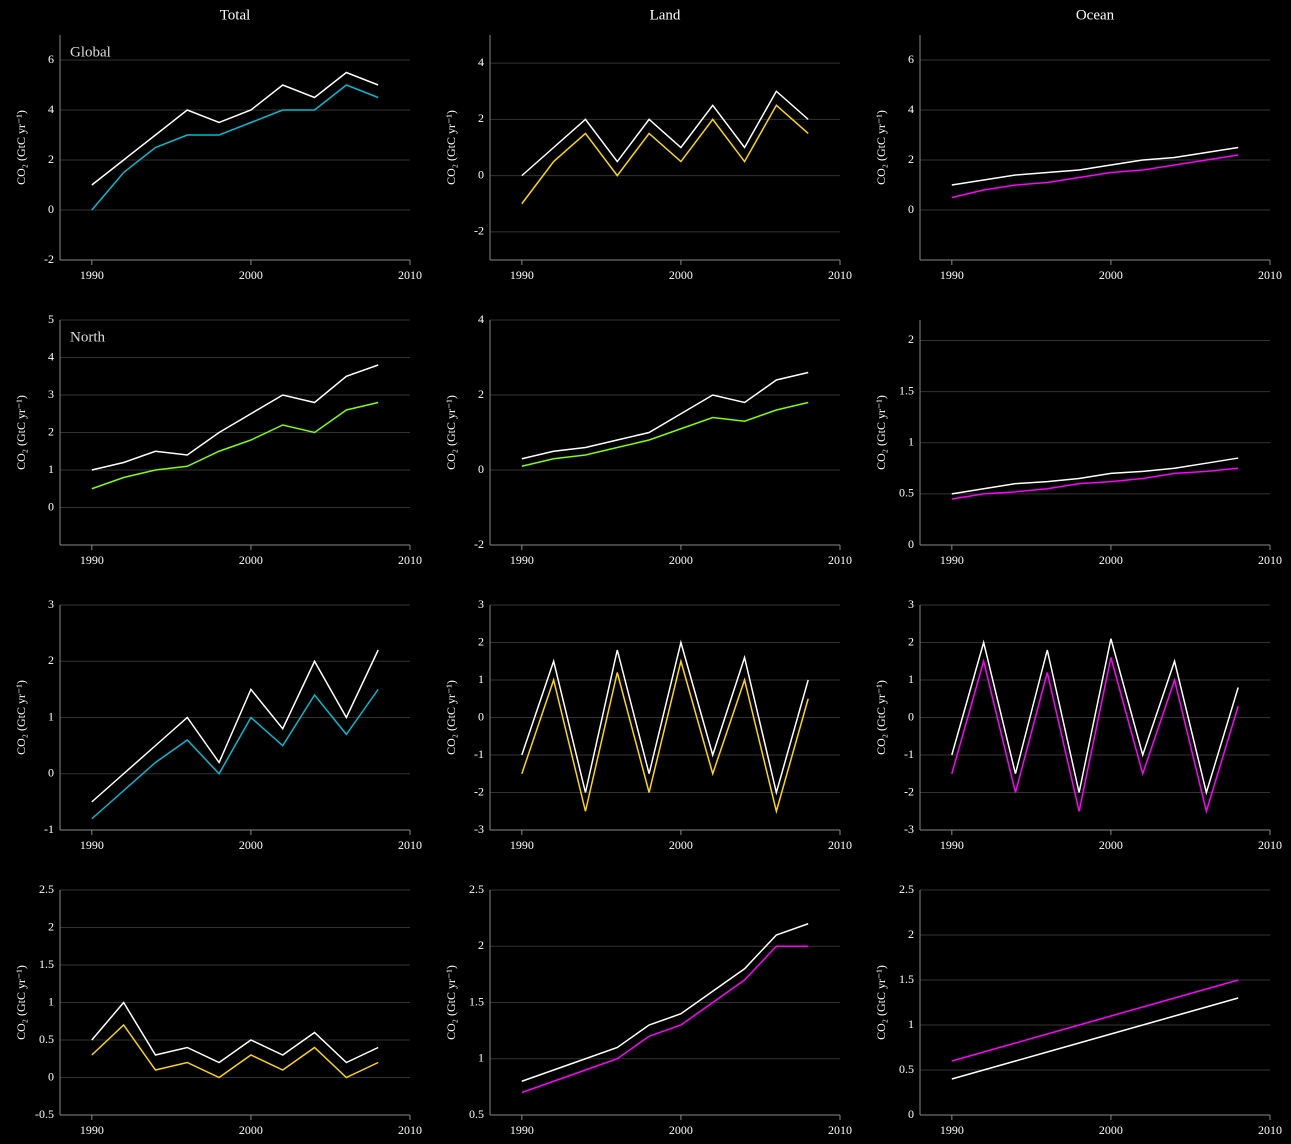 This screenshot has width=1291, height=1144. Describe the element at coordinates (90, 52) in the screenshot. I see `row-label: Global` at that location.